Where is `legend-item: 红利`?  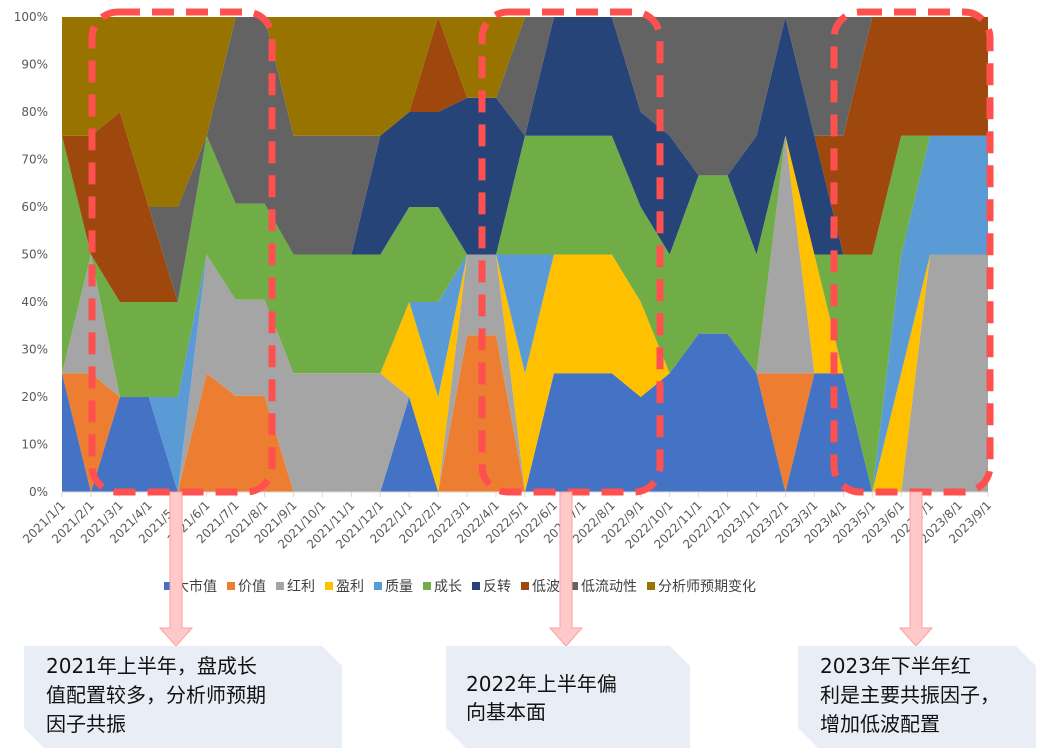
legend-item: 红利 is located at coordinates (295, 586).